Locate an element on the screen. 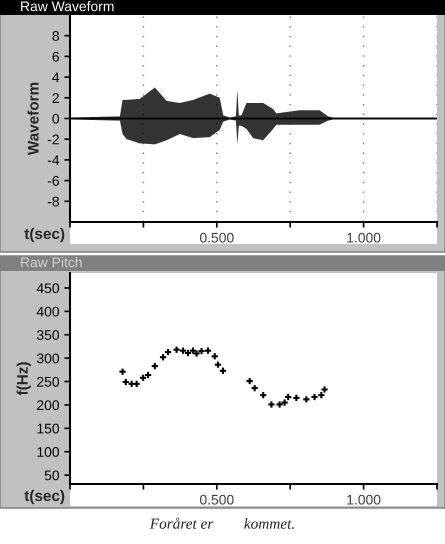 The height and width of the screenshot is (544, 445). y-tick-label: -2 is located at coordinates (53, 139).